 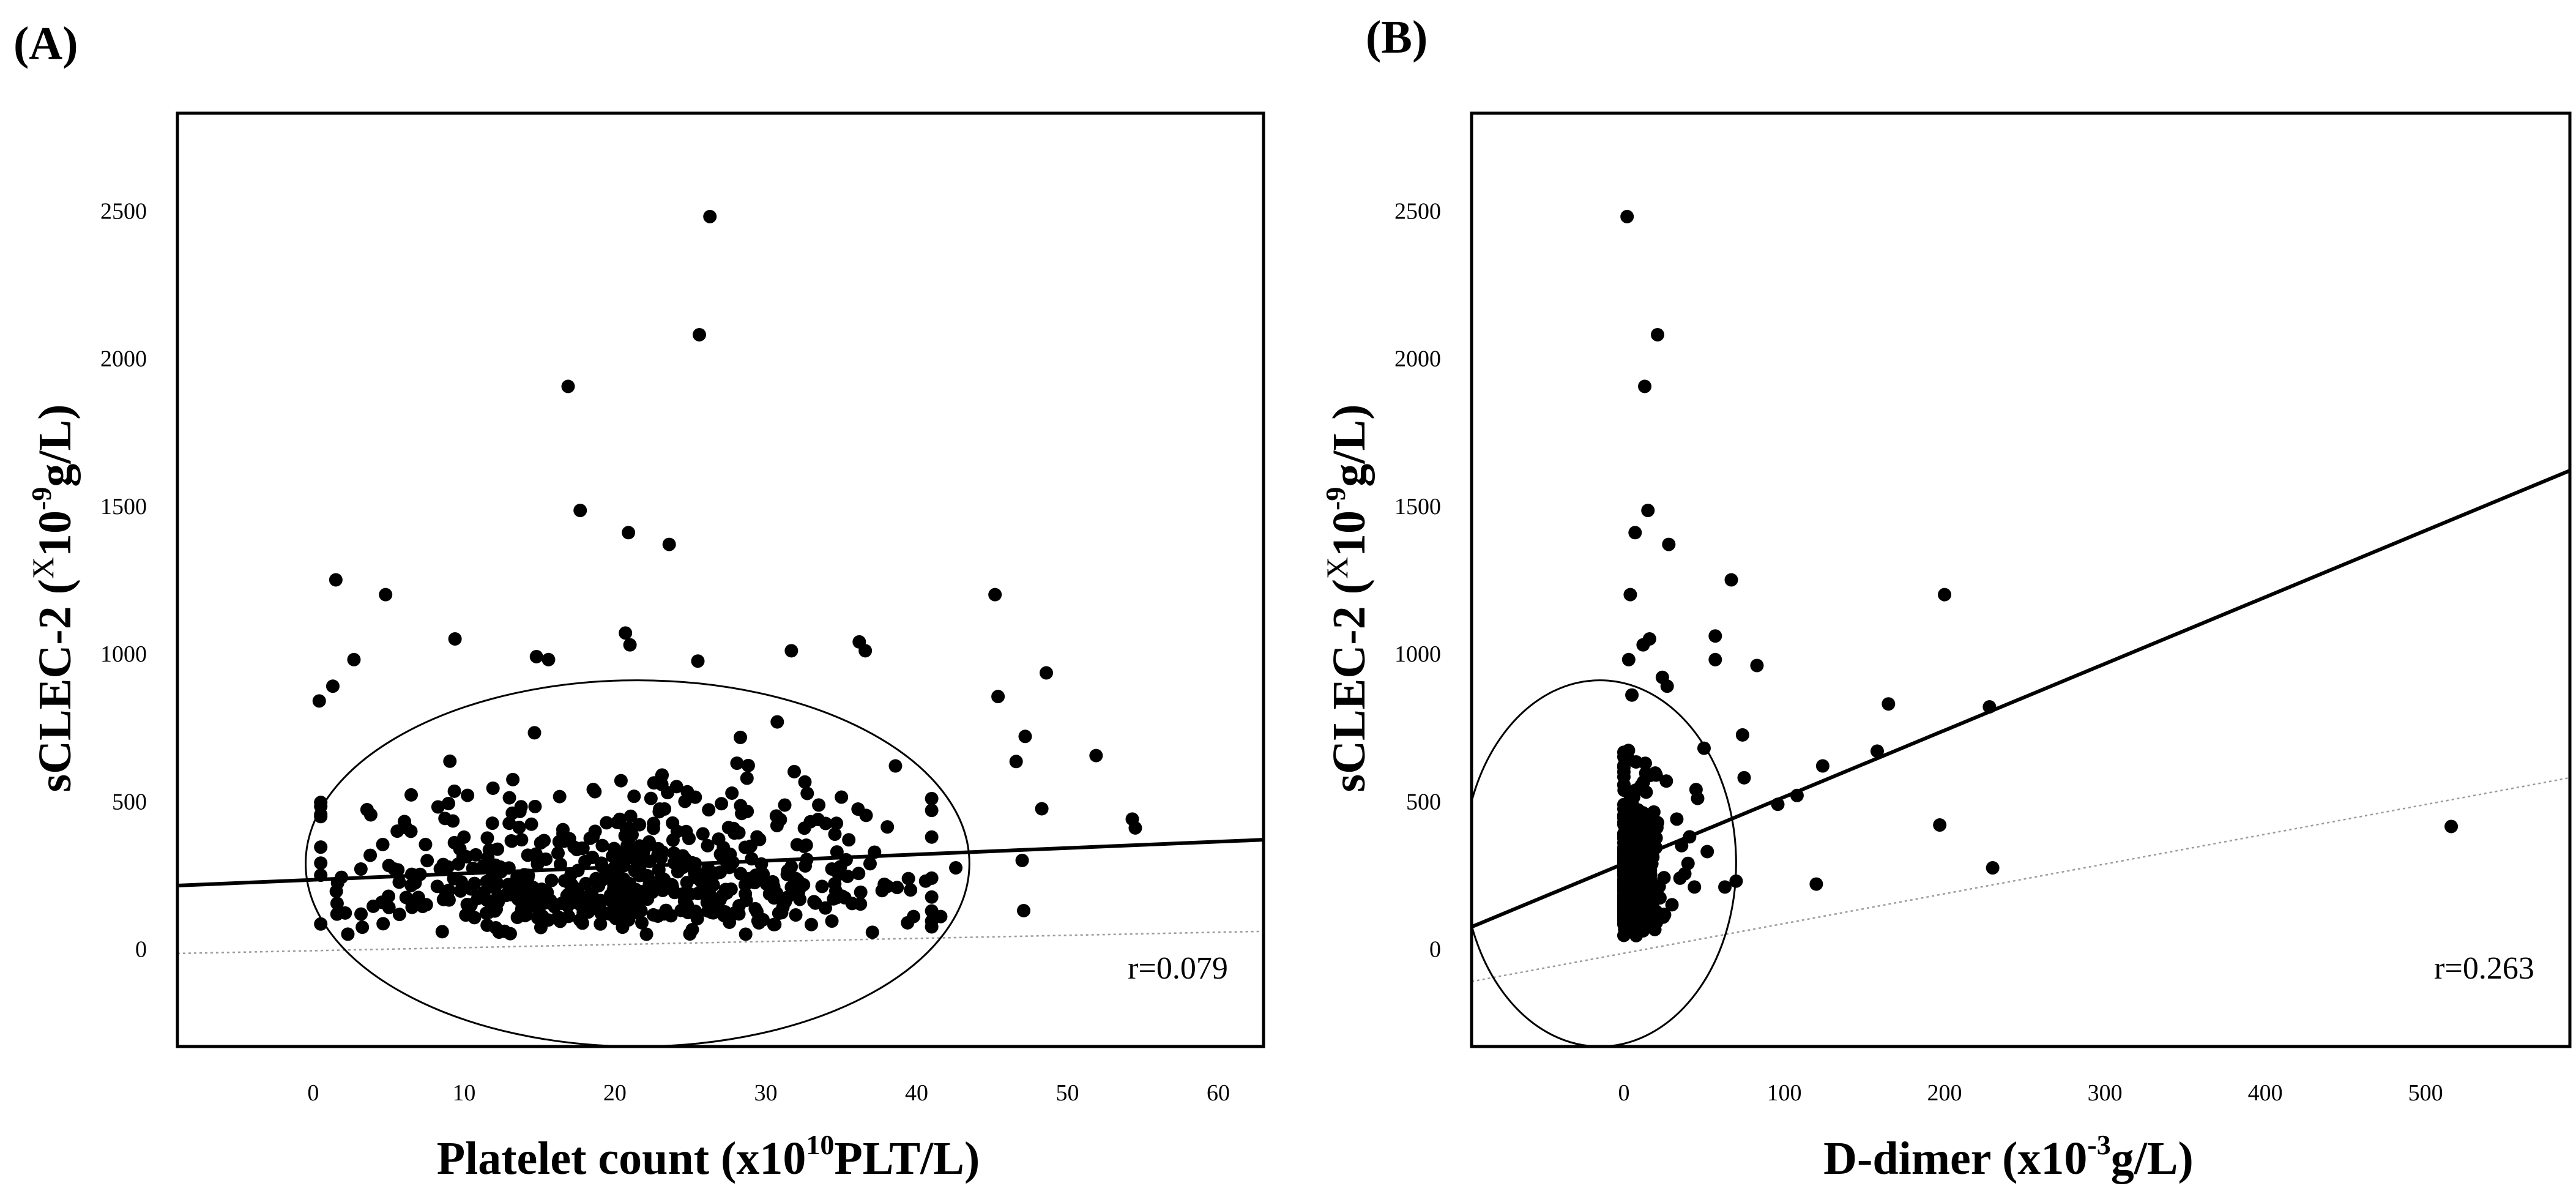 I want to click on x-tick-label: 50, so click(x=1068, y=1093).